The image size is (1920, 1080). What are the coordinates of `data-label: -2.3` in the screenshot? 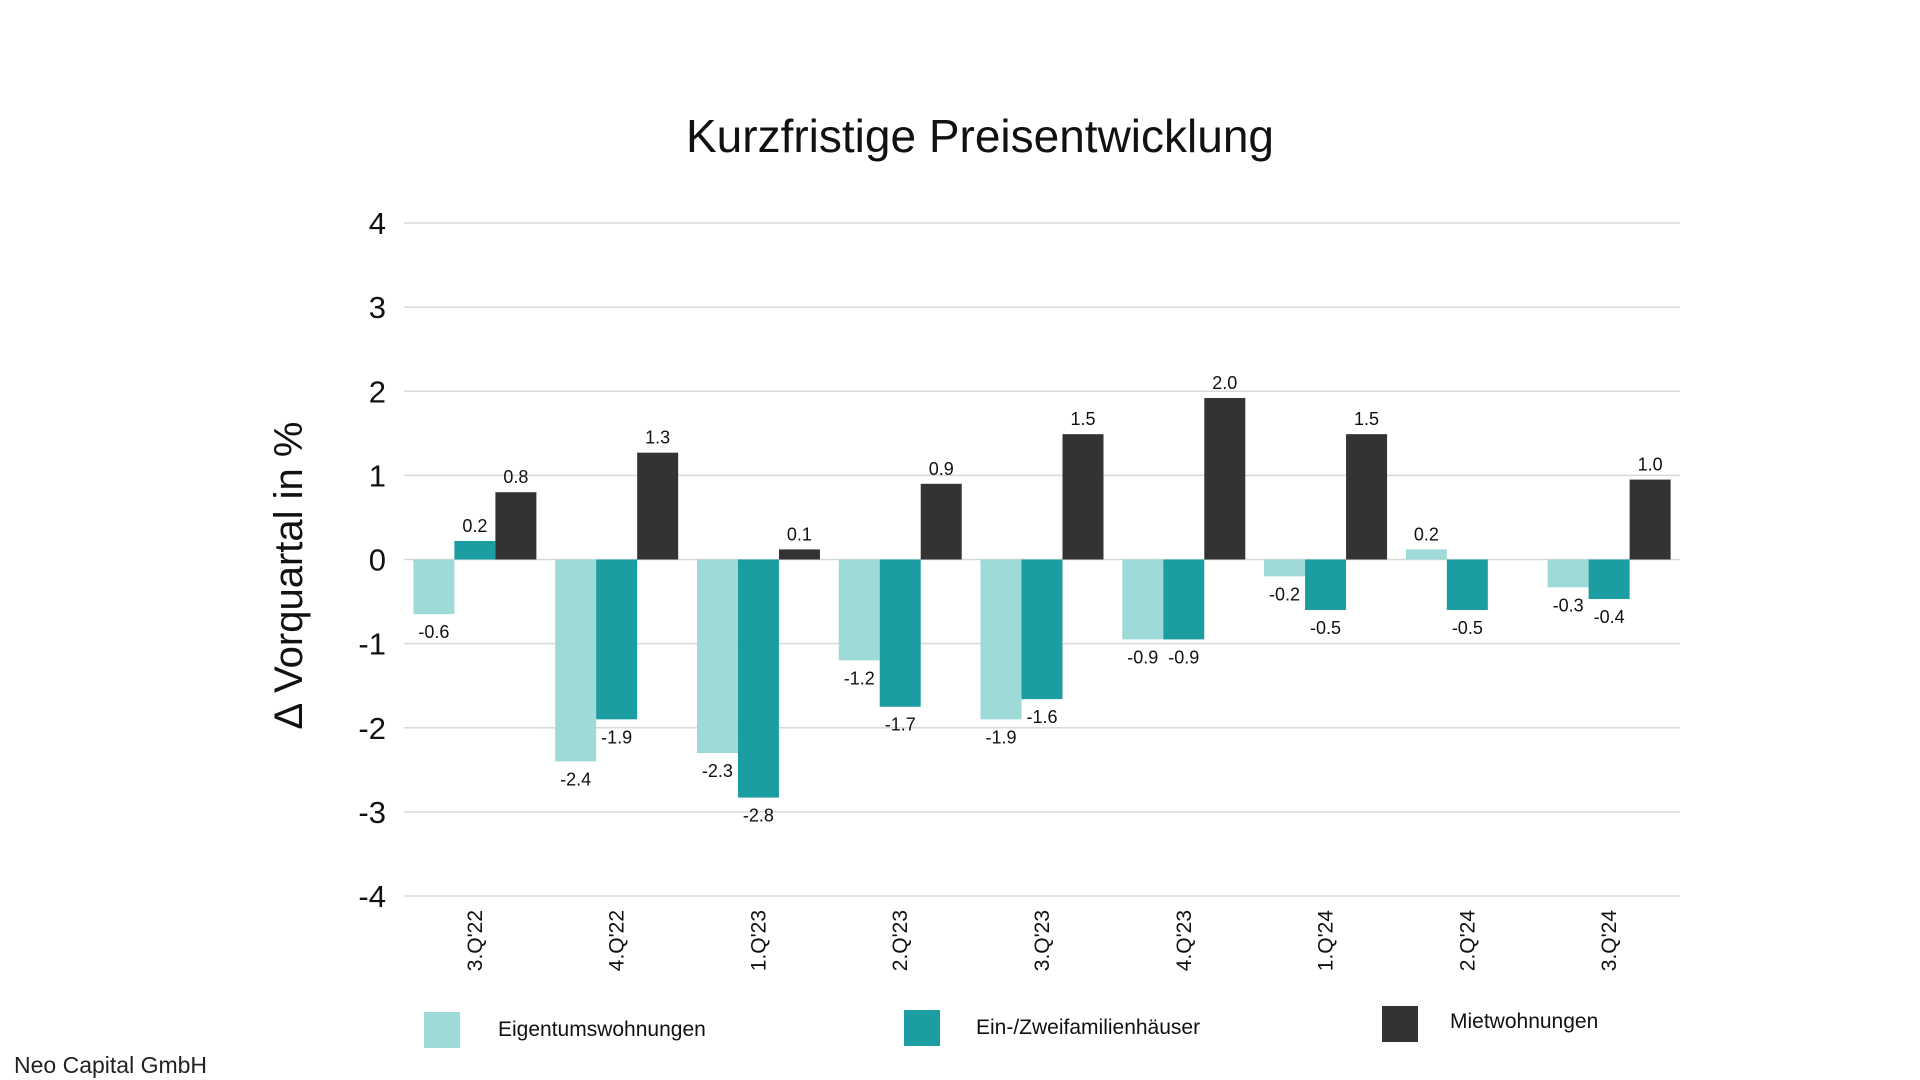 It's located at (717, 771).